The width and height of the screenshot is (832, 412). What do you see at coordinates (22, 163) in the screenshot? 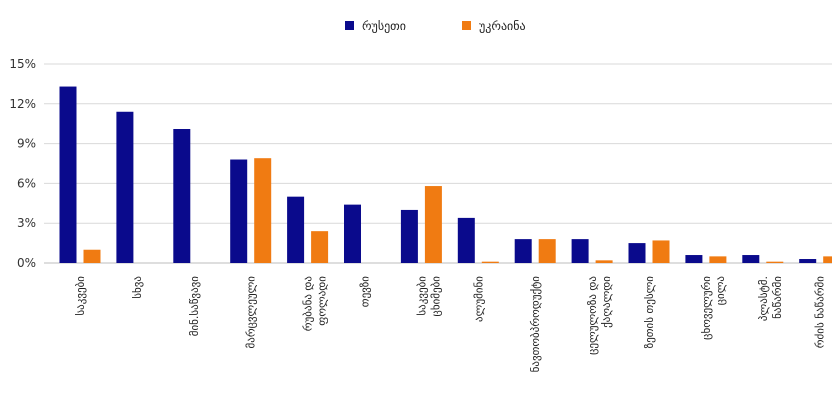
I see `y-axis-ticks: 0% 3% 6% 9% 12% 15%` at bounding box center [22, 163].